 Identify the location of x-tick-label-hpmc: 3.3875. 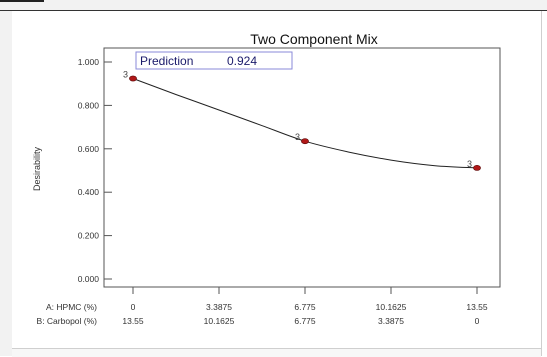
(219, 307).